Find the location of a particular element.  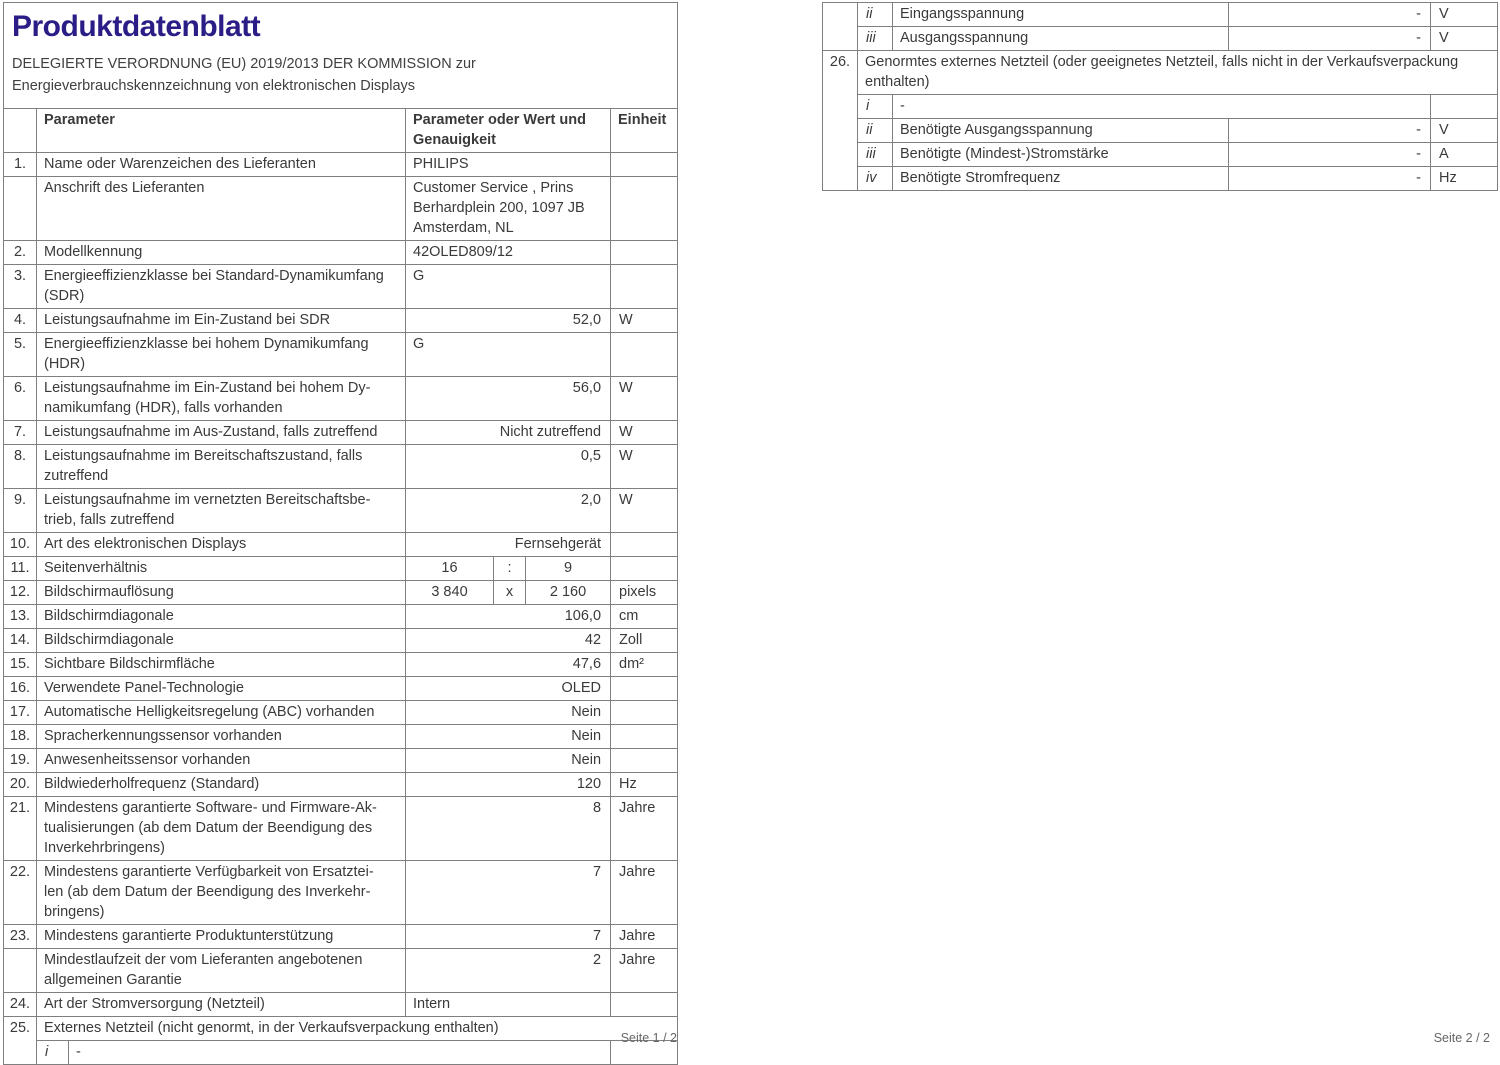

unit-cell: dm² is located at coordinates (644, 664).